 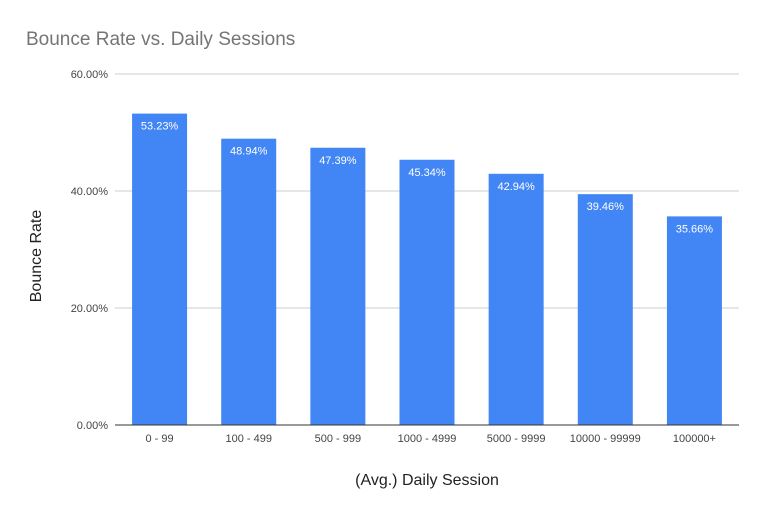 What do you see at coordinates (338, 439) in the screenshot?
I see `x-tick-label: 500 - 999` at bounding box center [338, 439].